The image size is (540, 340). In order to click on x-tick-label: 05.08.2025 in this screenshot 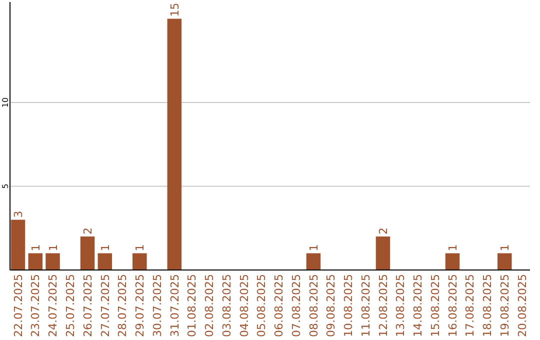, I will do `click(261, 305)`.